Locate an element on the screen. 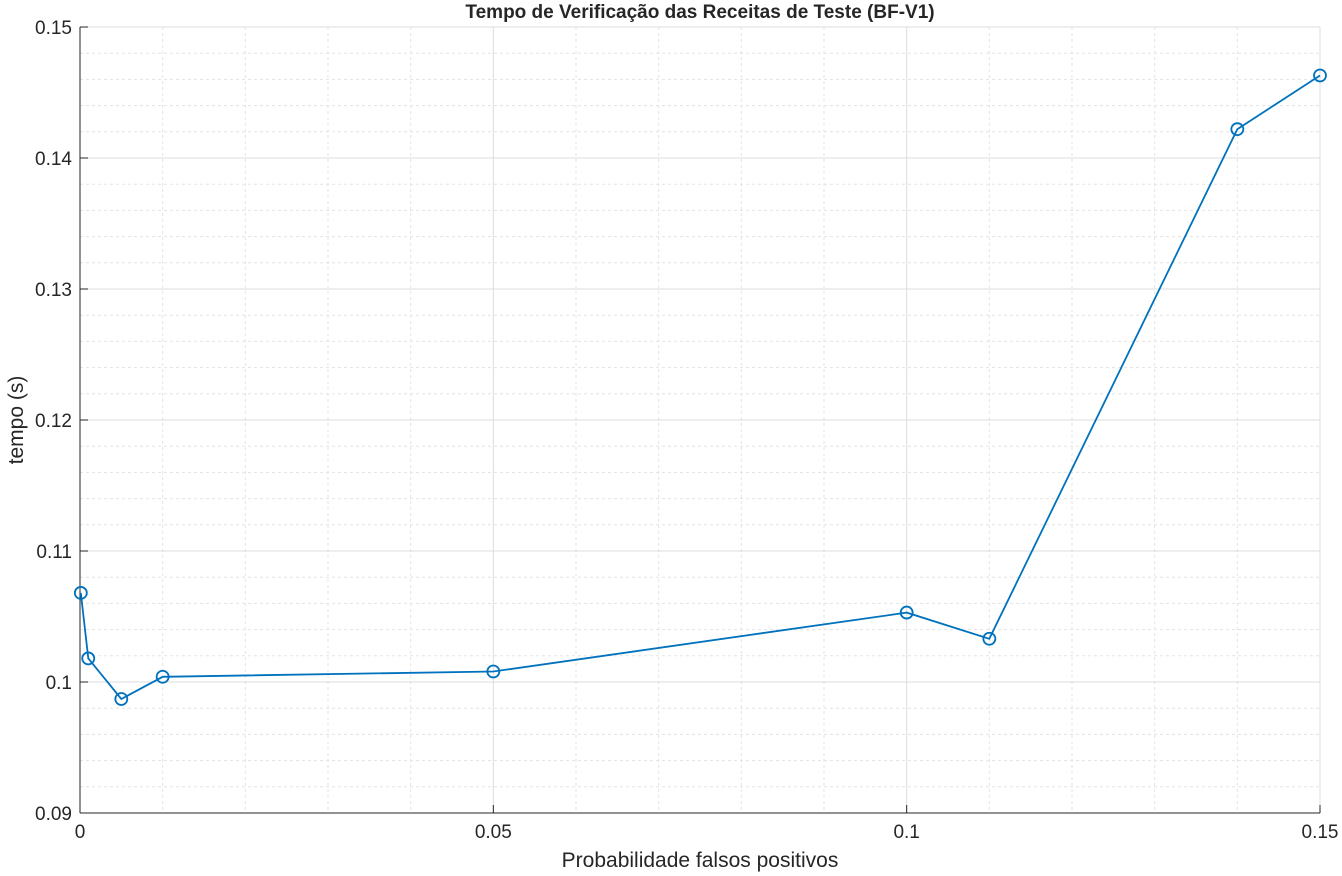  x-axis-label: Probabilidade falsos positivos is located at coordinates (700, 860).